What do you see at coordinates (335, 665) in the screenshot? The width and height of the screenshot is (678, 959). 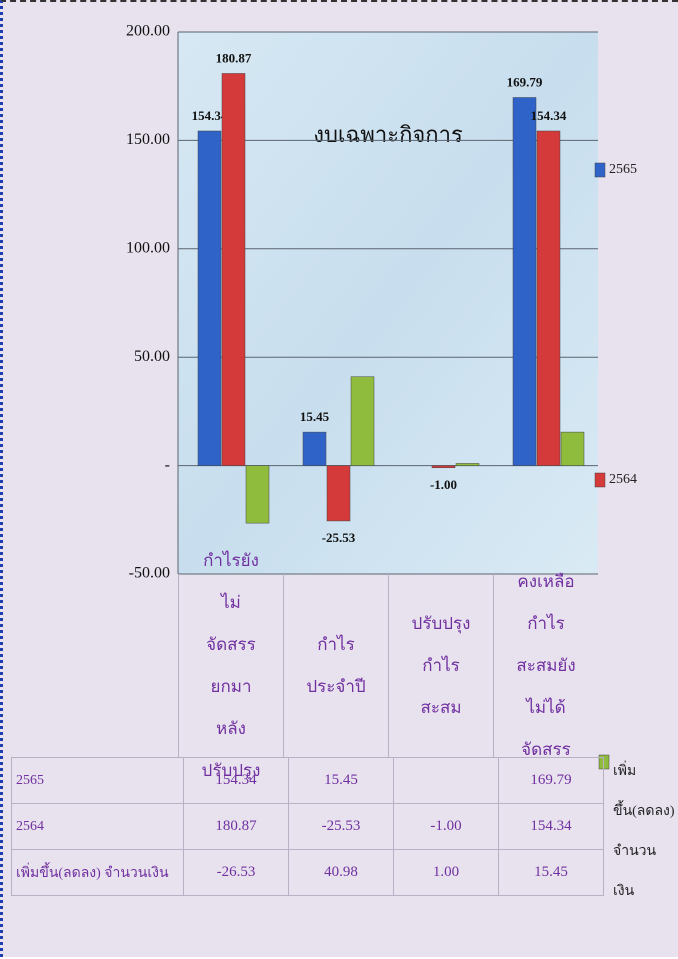 I see `category-label: กำไรประจำปี` at bounding box center [335, 665].